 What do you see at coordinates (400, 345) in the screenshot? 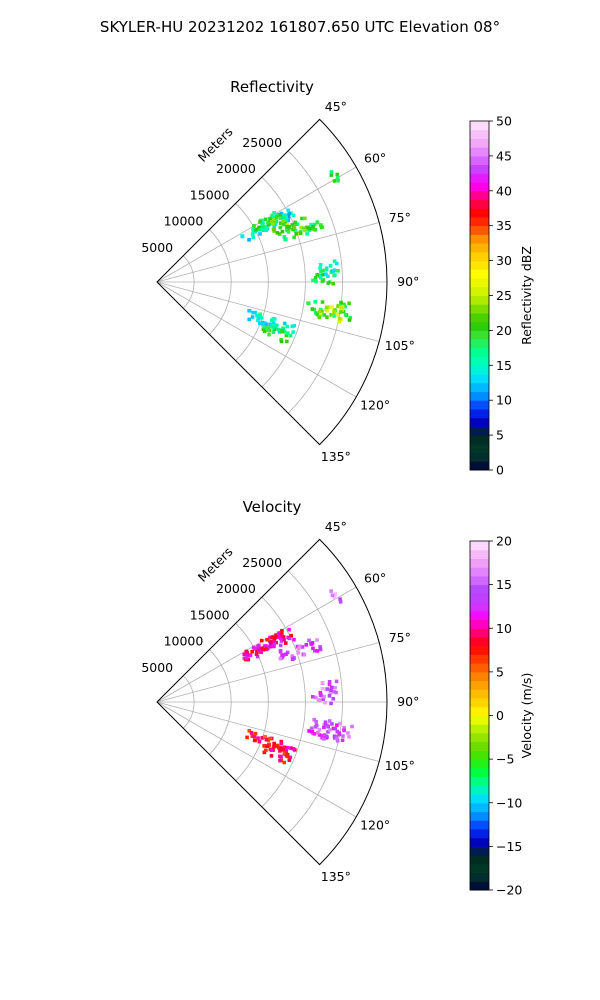
I see `azimuth-tick-label: 105°` at bounding box center [400, 345].